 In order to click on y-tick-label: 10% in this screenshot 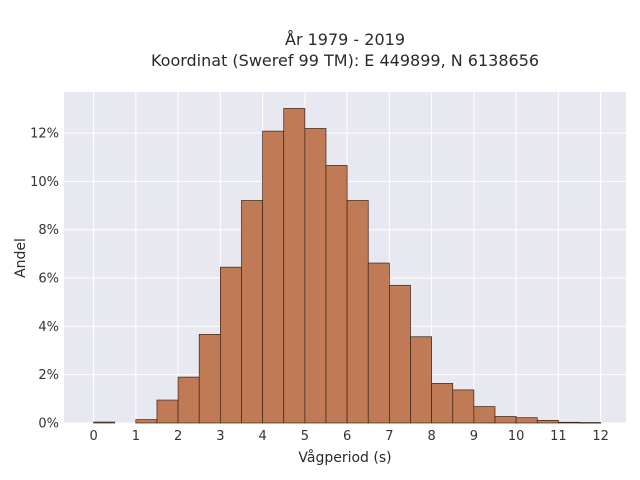, I will do `click(44, 182)`.